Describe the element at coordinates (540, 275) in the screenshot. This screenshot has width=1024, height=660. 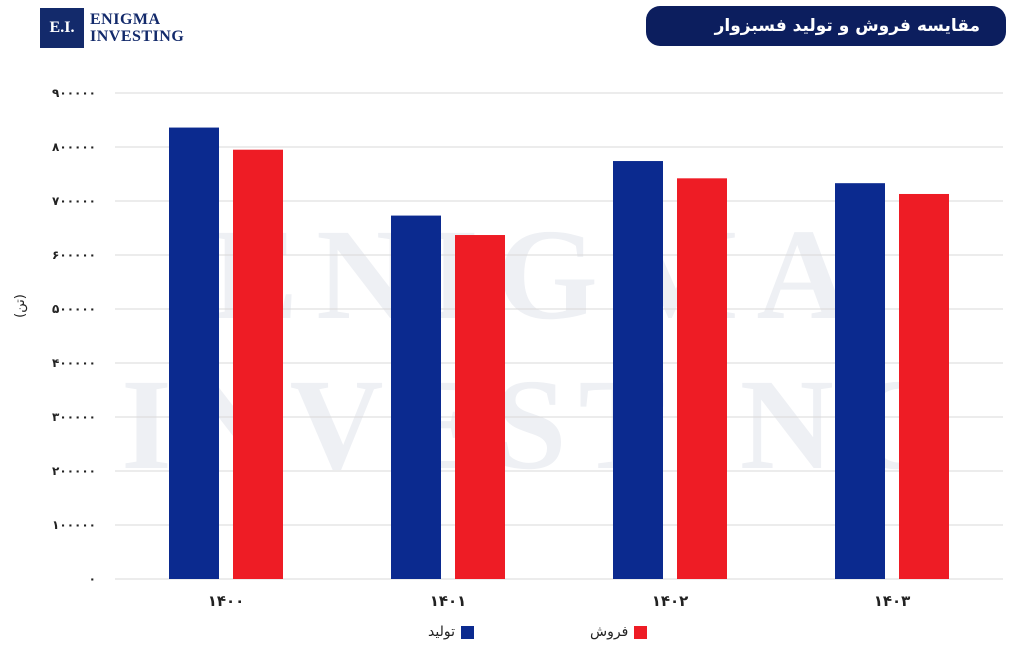
I see `watermark-line-1: ENIGMA` at that location.